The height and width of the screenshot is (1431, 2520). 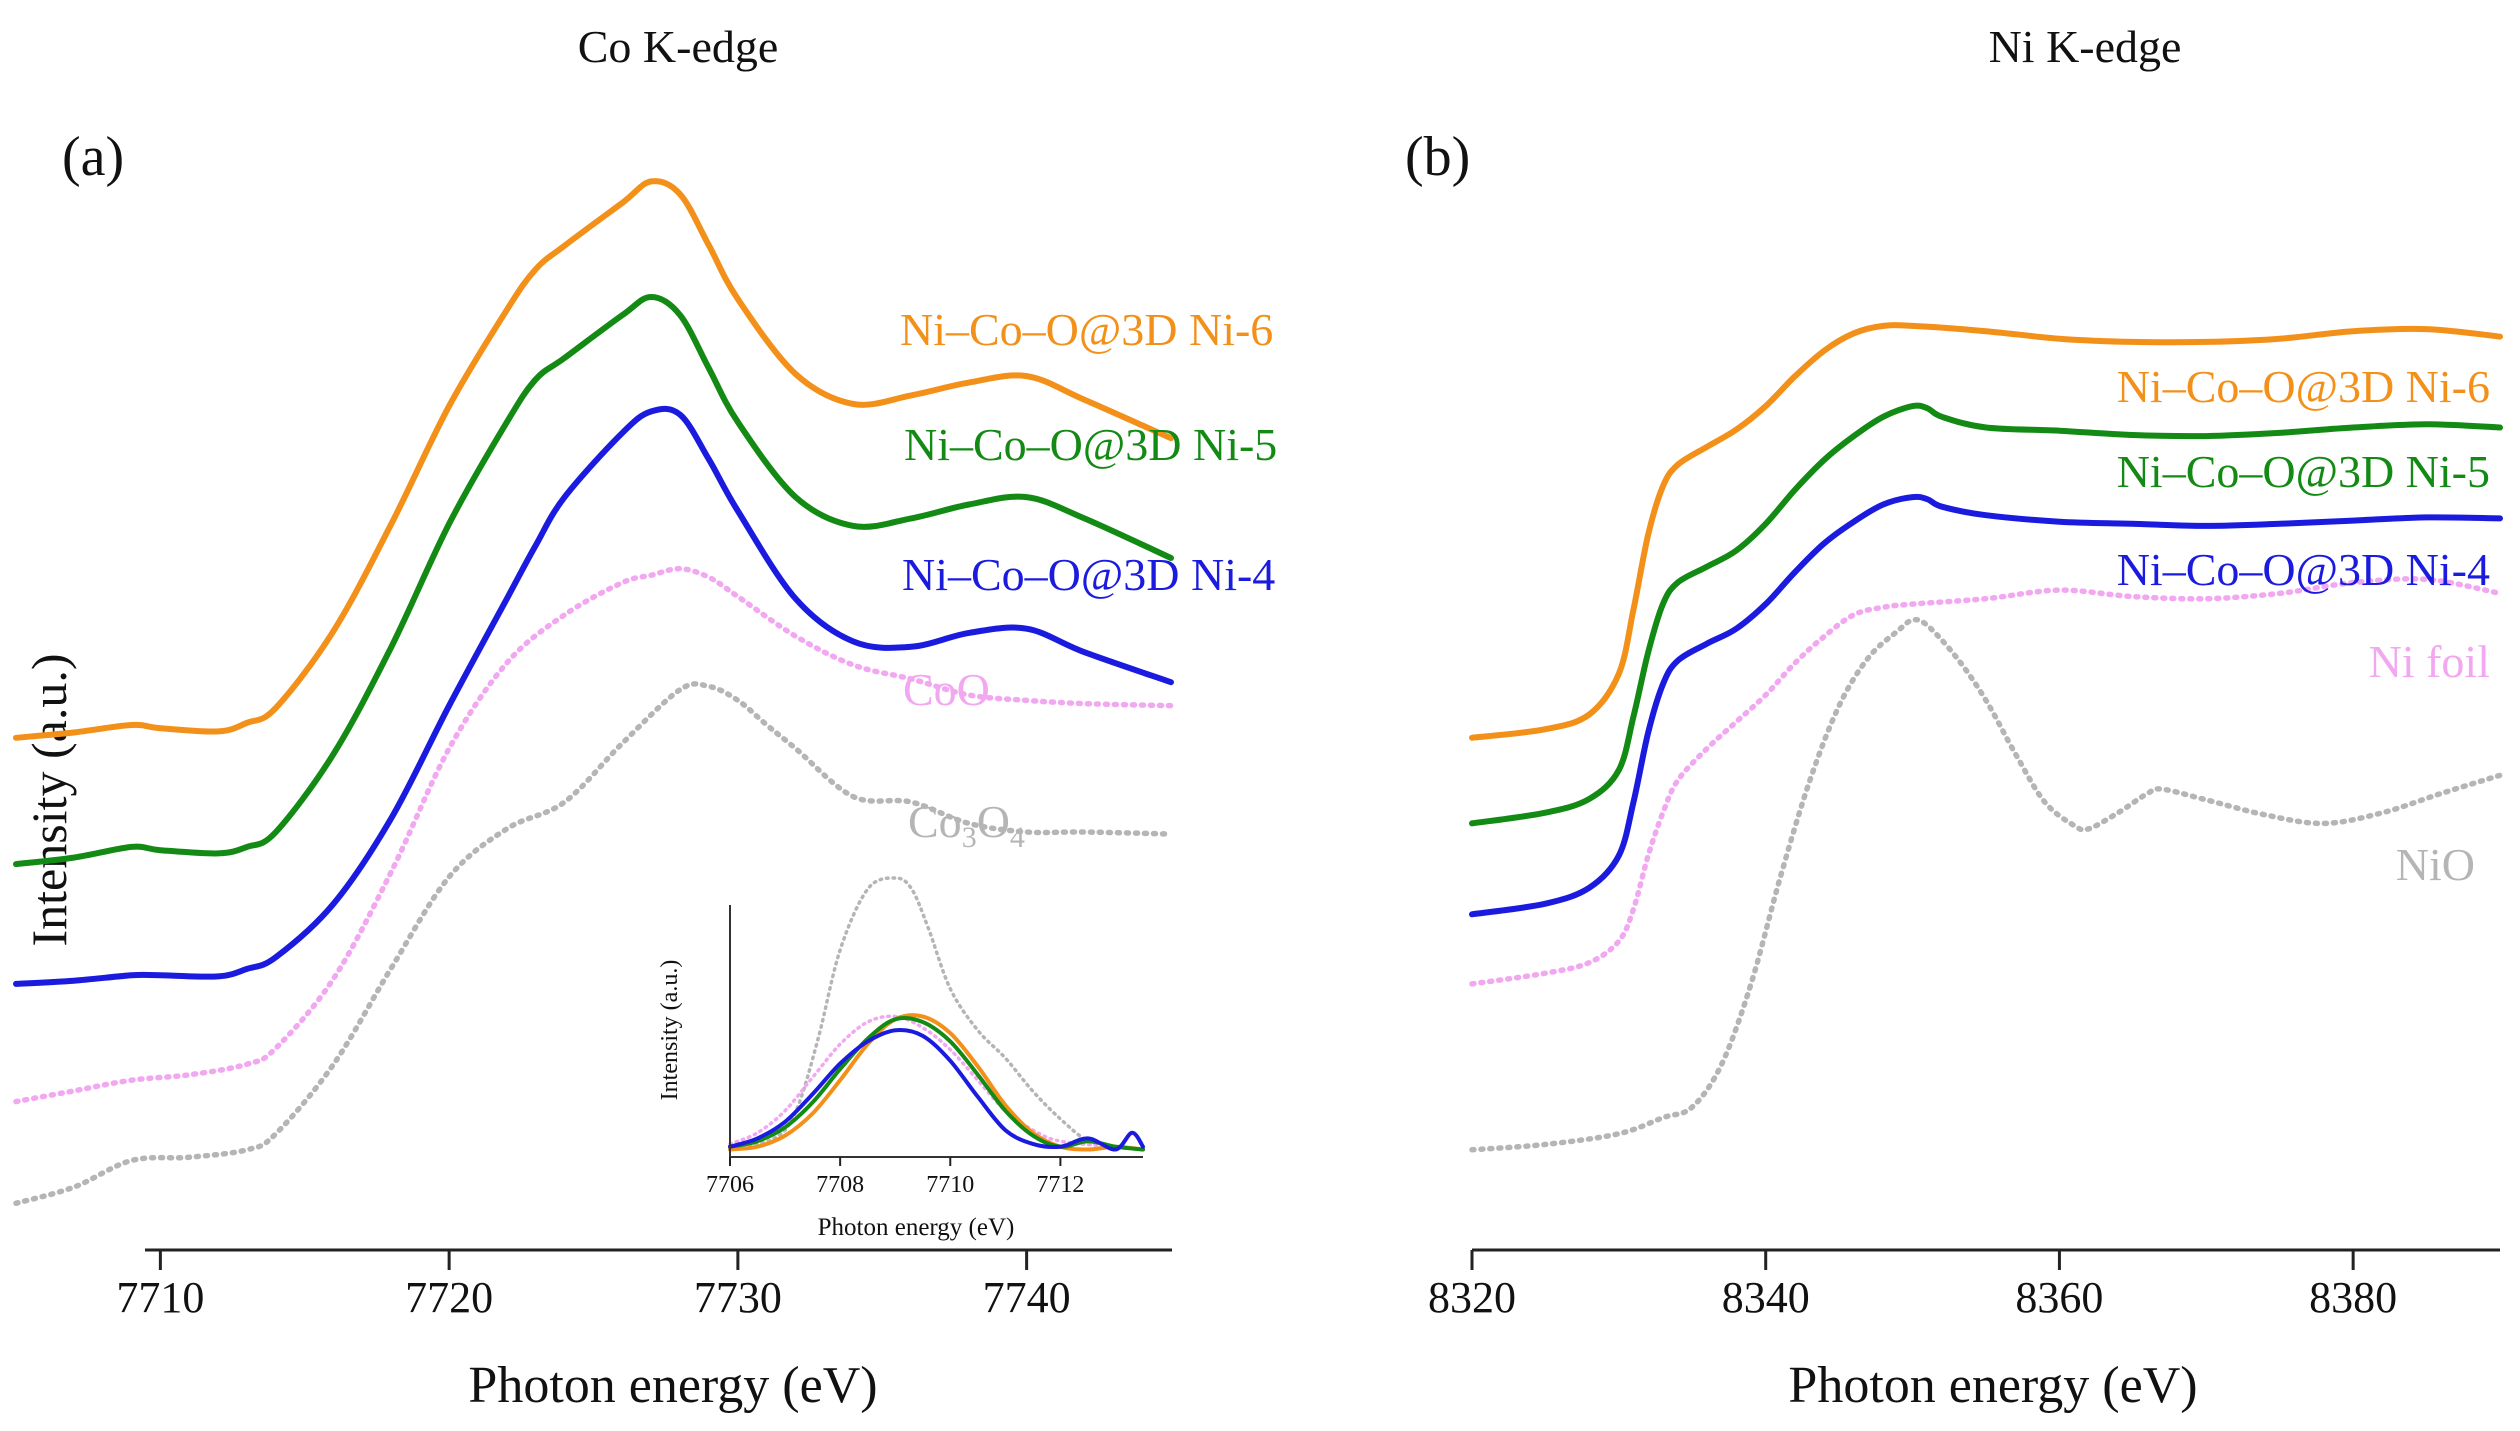 What do you see at coordinates (1912, 1286) in the screenshot?
I see `panel-b-x-ticks: 8320 8340 8360 8380` at bounding box center [1912, 1286].